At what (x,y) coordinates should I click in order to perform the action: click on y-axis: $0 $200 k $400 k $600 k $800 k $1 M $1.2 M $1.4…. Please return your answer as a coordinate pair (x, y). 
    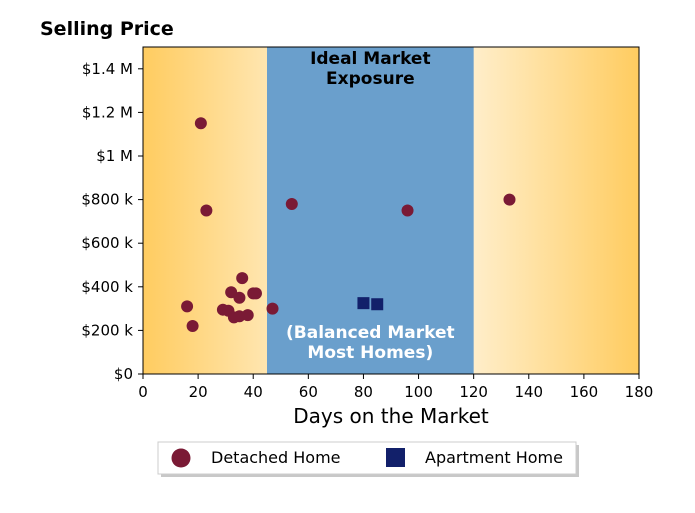
    Looking at the image, I should click on (112, 221).